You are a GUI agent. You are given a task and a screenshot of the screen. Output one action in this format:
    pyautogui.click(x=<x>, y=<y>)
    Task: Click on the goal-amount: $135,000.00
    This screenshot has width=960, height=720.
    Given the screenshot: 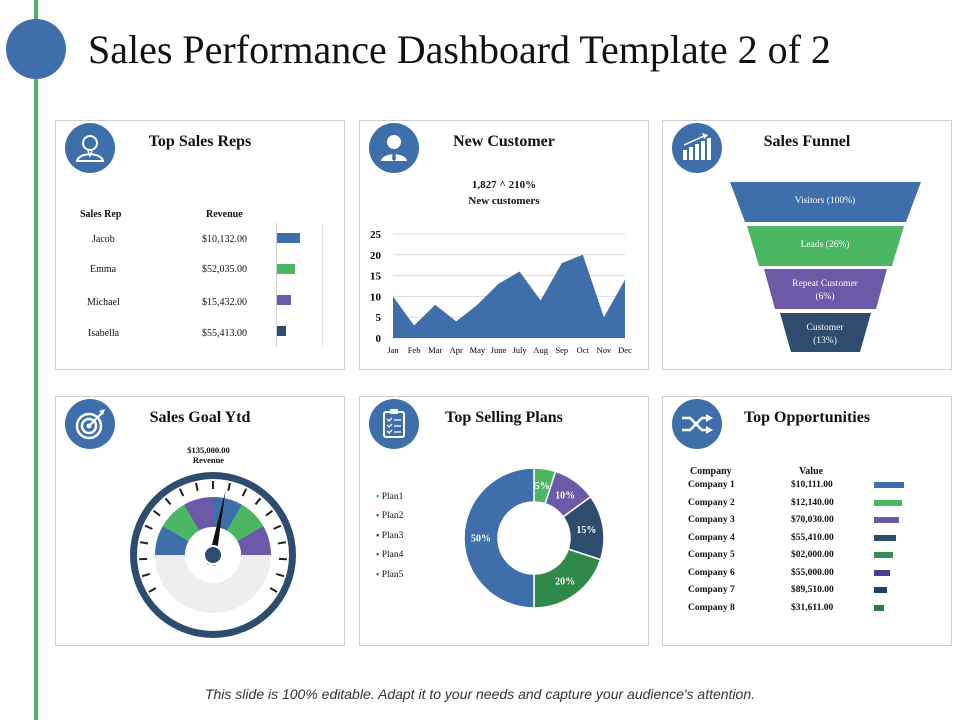 What is the action you would take?
    pyautogui.click(x=208, y=450)
    